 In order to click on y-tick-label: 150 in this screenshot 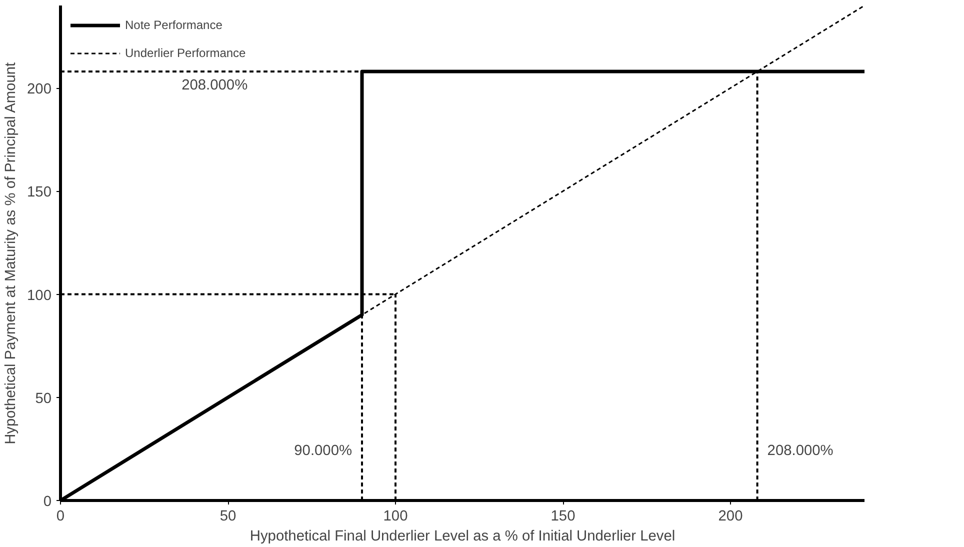, I will do `click(39, 192)`.